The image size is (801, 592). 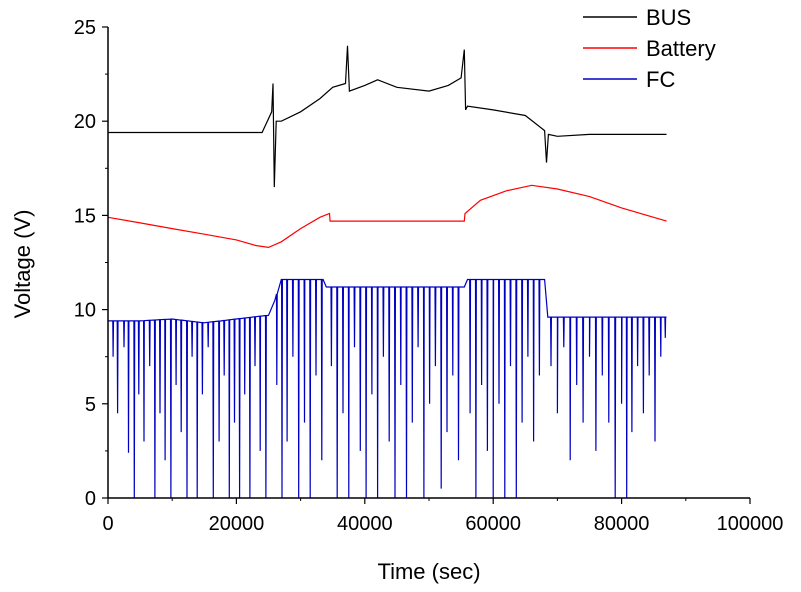 I want to click on y-tick-label: 15, so click(x=85, y=216).